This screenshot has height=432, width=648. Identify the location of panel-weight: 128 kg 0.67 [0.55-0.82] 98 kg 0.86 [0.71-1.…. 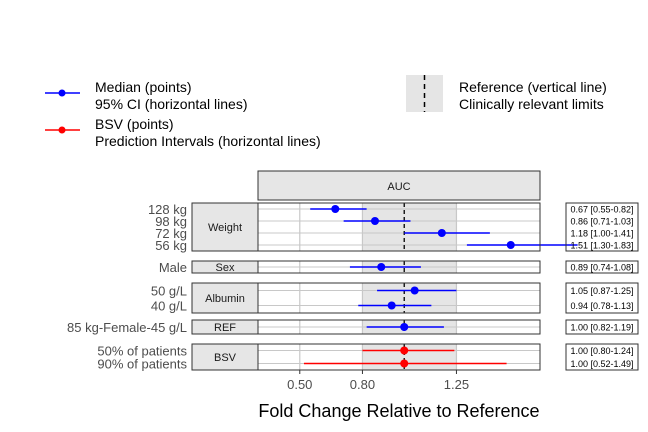
(393, 227).